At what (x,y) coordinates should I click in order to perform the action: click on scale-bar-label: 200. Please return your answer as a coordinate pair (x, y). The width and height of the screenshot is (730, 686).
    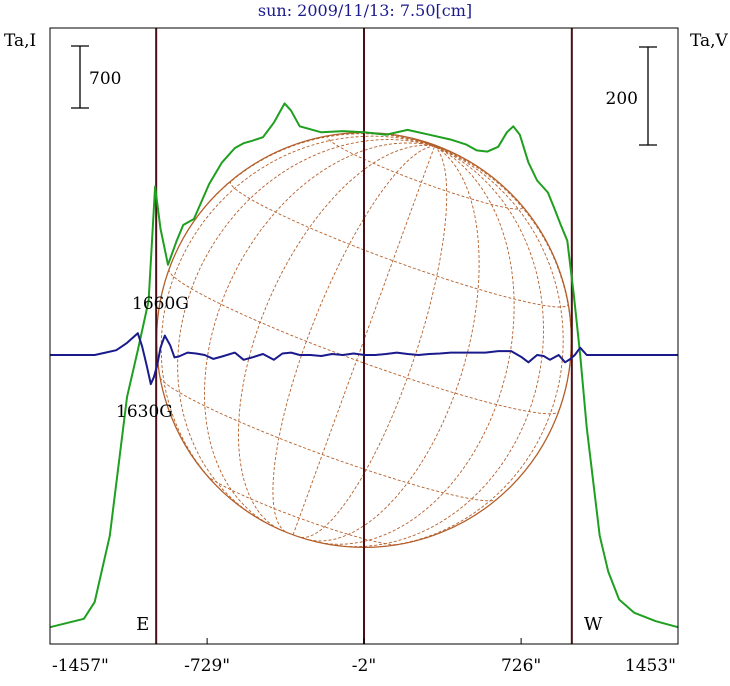
    Looking at the image, I should click on (622, 99).